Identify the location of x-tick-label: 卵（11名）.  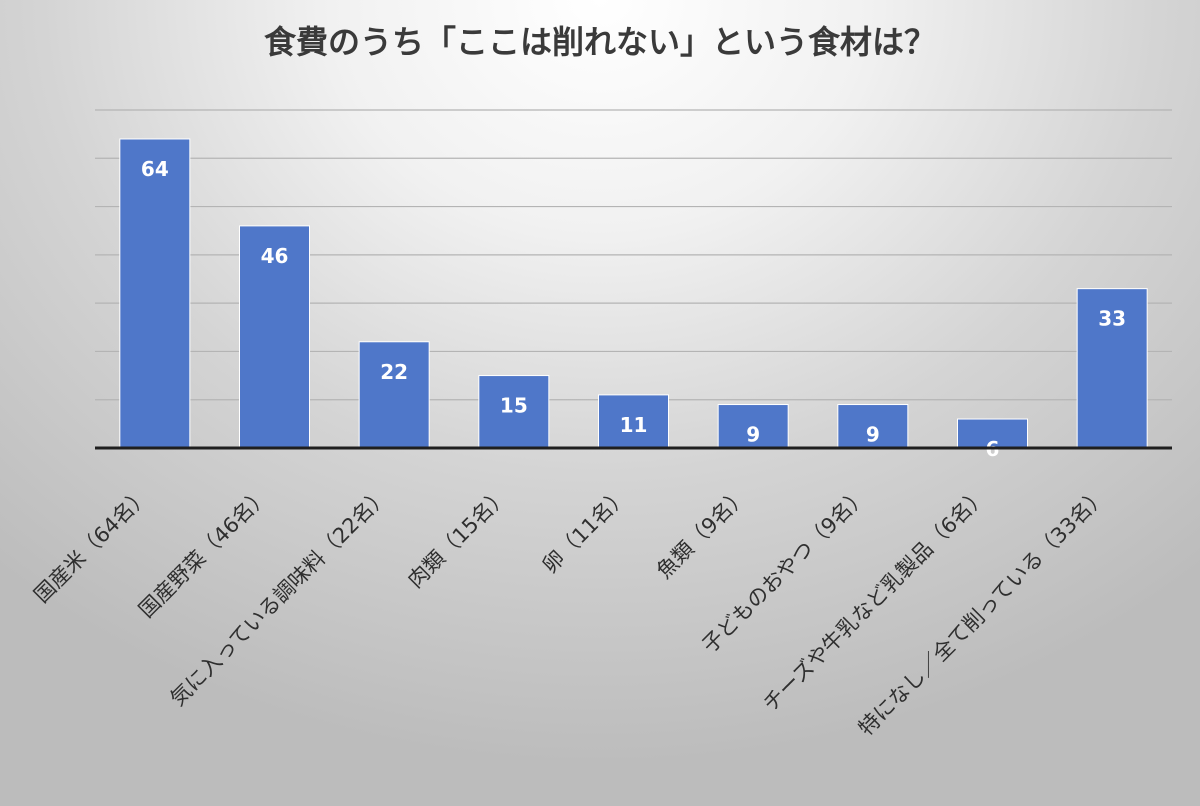
(585, 530).